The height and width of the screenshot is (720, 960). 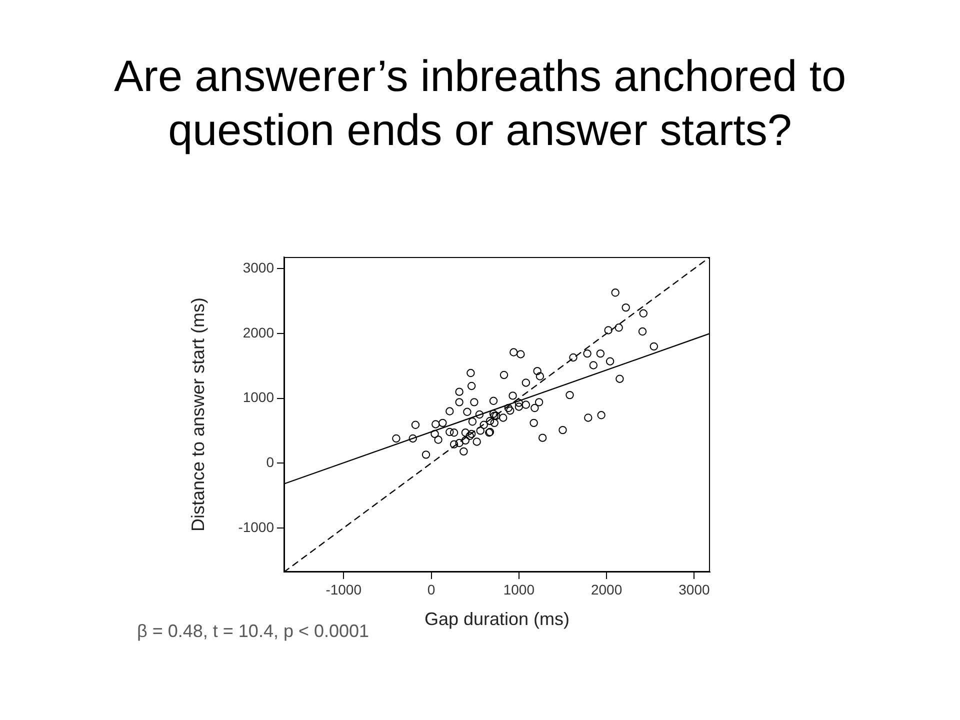 I want to click on x-tick-label: 3000, so click(x=694, y=589).